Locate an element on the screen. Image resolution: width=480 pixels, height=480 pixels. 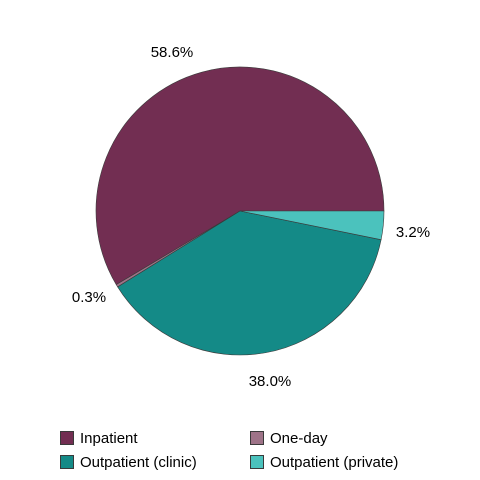
legend-label-outpatient-clinic: Outpatient (clinic) is located at coordinates (138, 462).